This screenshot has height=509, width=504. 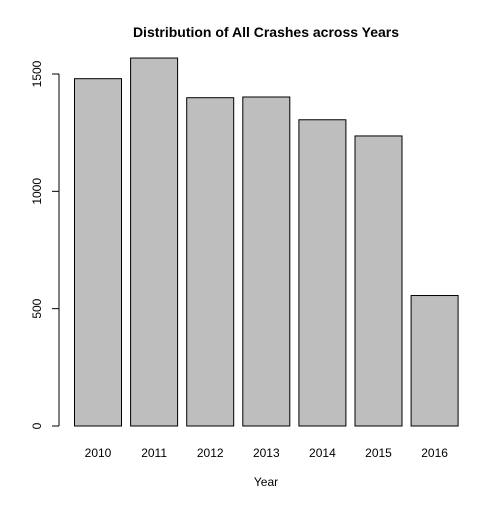 What do you see at coordinates (434, 453) in the screenshot?
I see `x-tick-label-2016: 2016` at bounding box center [434, 453].